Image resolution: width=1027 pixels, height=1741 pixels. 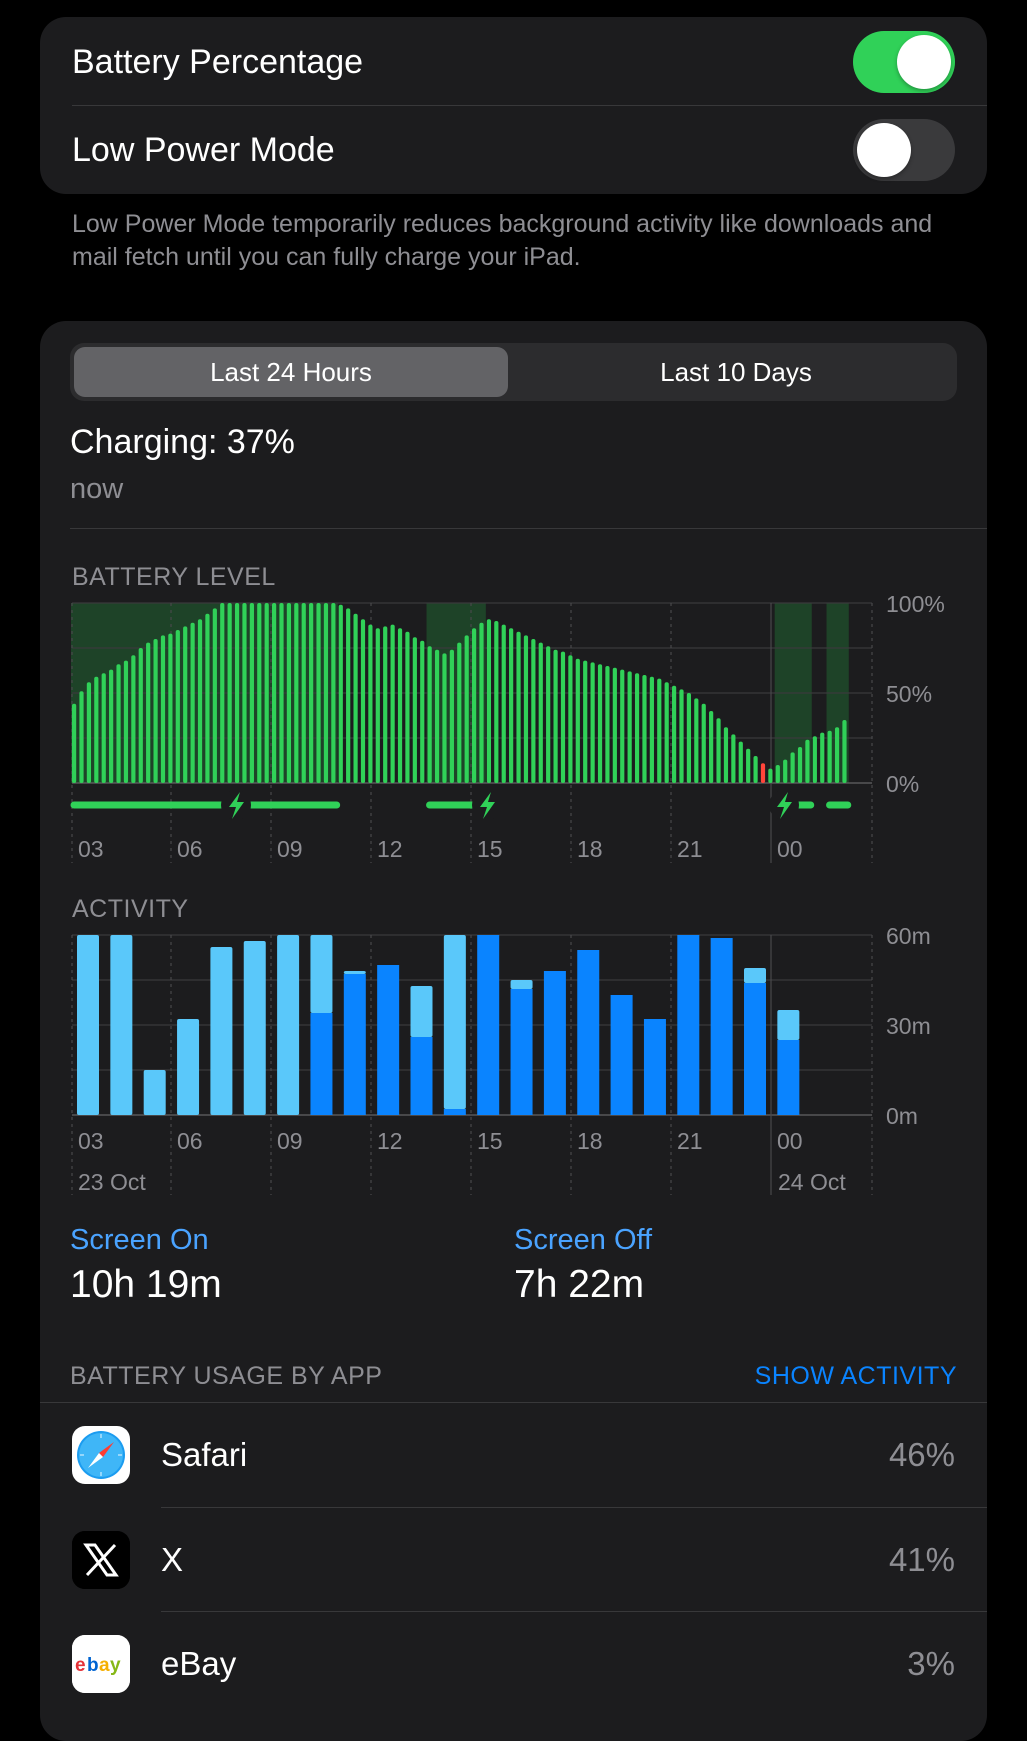 What do you see at coordinates (190, 849) in the screenshot?
I see `x-tick-label: 06` at bounding box center [190, 849].